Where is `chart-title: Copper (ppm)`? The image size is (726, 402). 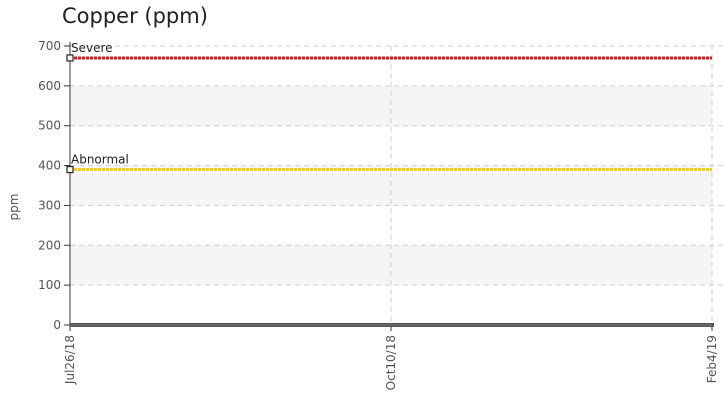 chart-title: Copper (ppm) is located at coordinates (135, 16).